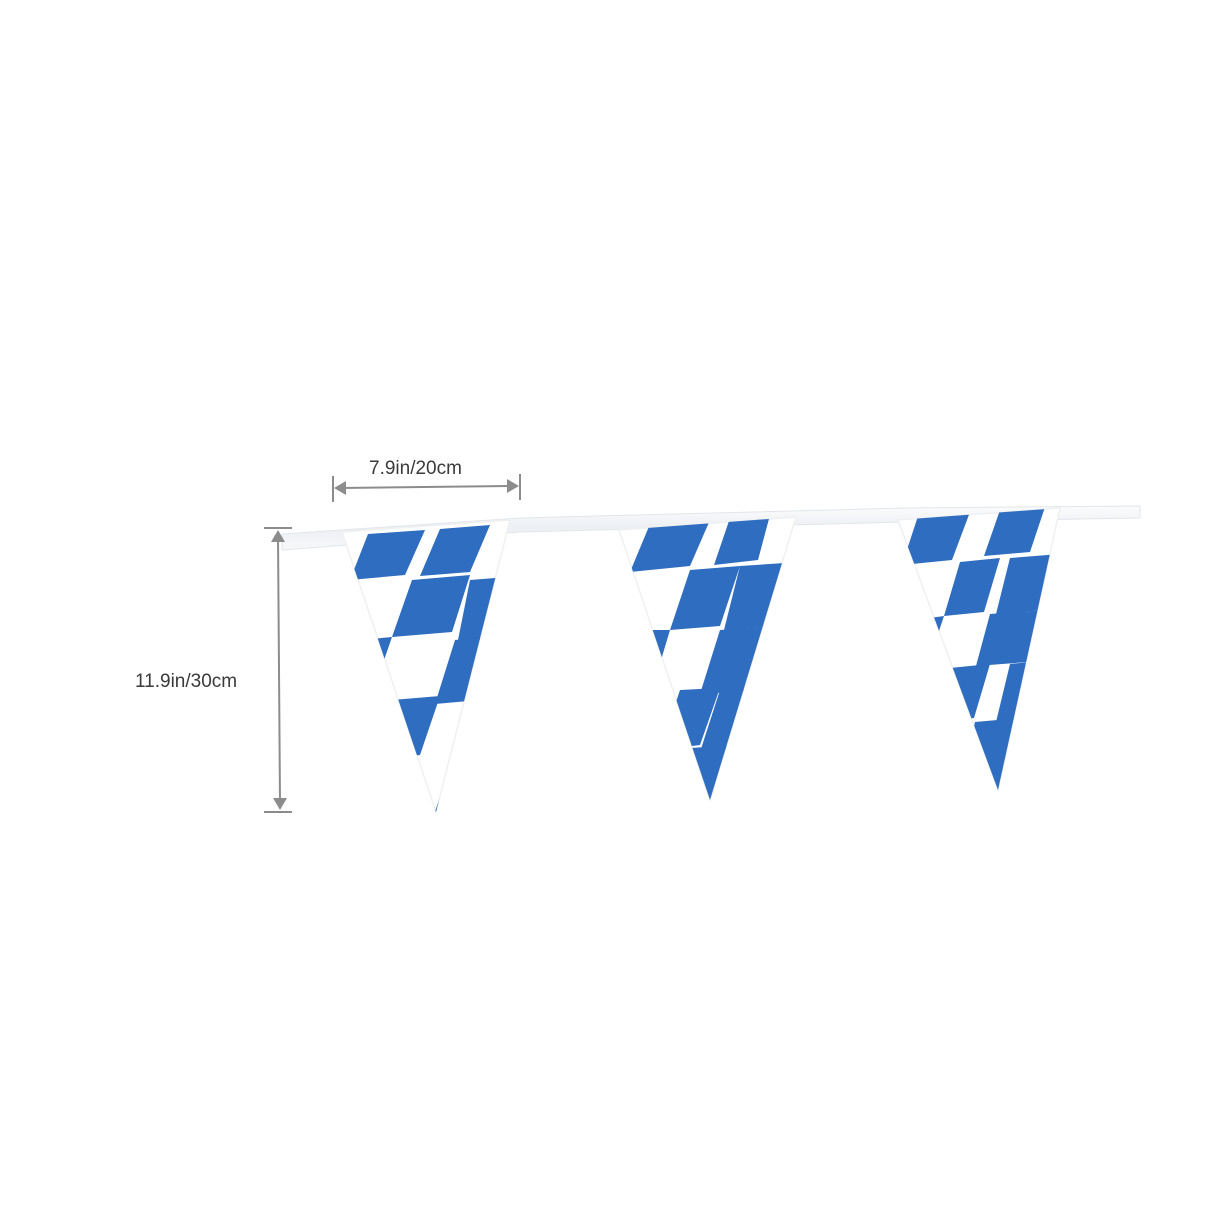 The image size is (1222, 1222). I want to click on width-dimension-line, so click(426, 488).